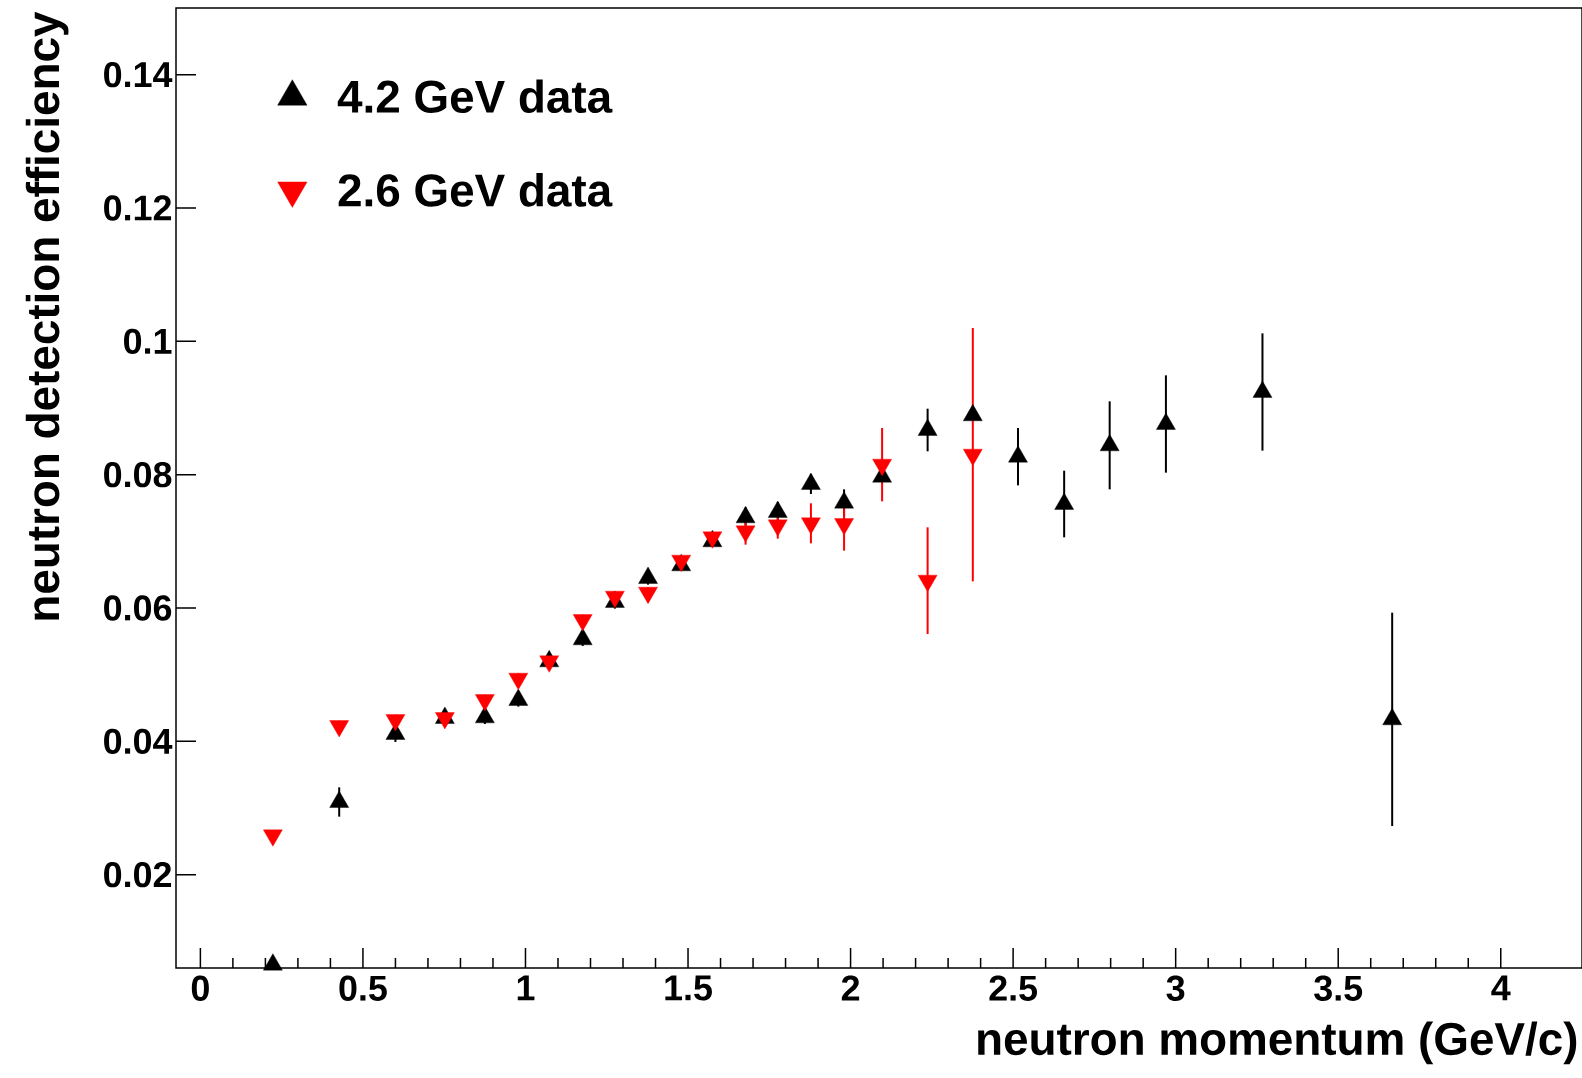 This screenshot has height=1078, width=1582. Describe the element at coordinates (138, 608) in the screenshot. I see `y-tick-label: 0.06` at that location.